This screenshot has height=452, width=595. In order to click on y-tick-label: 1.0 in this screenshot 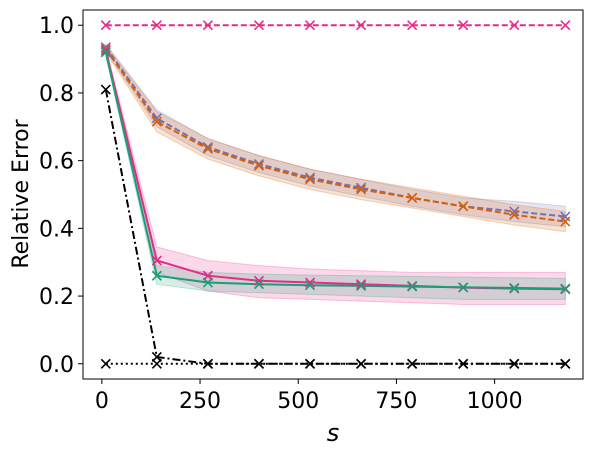, I will do `click(56, 26)`.